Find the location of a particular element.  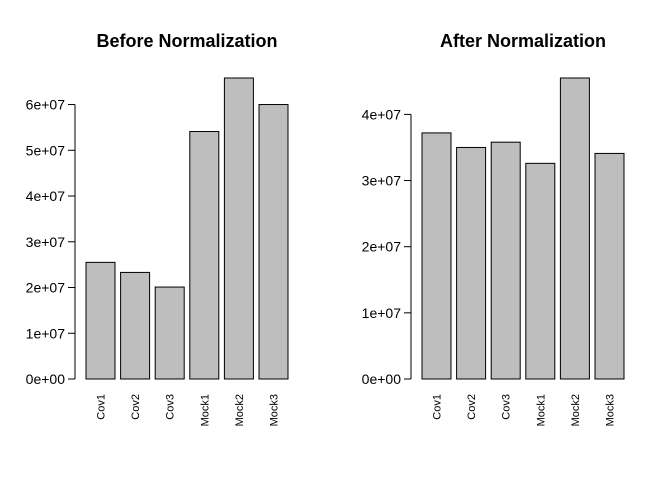

y-axis-before: 0e+00 1e+07 2e+07 3e+07 4e+07 5e+07 6e+07 is located at coordinates (51, 242).